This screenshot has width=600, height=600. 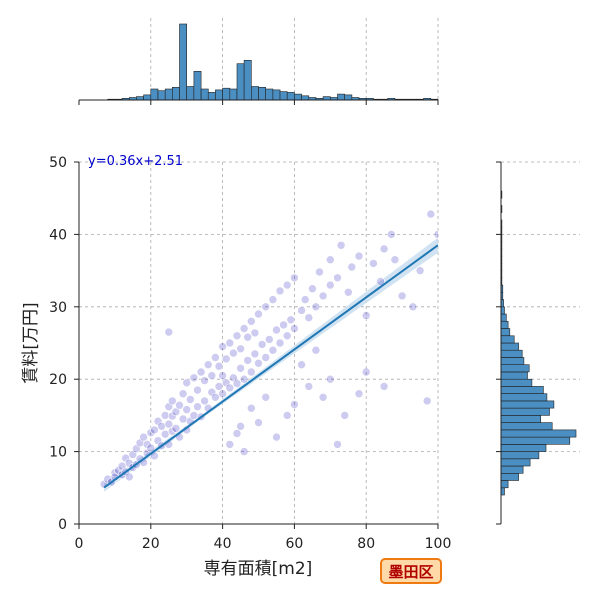 I want to click on x-marginal-grid, so click(x=294, y=59).